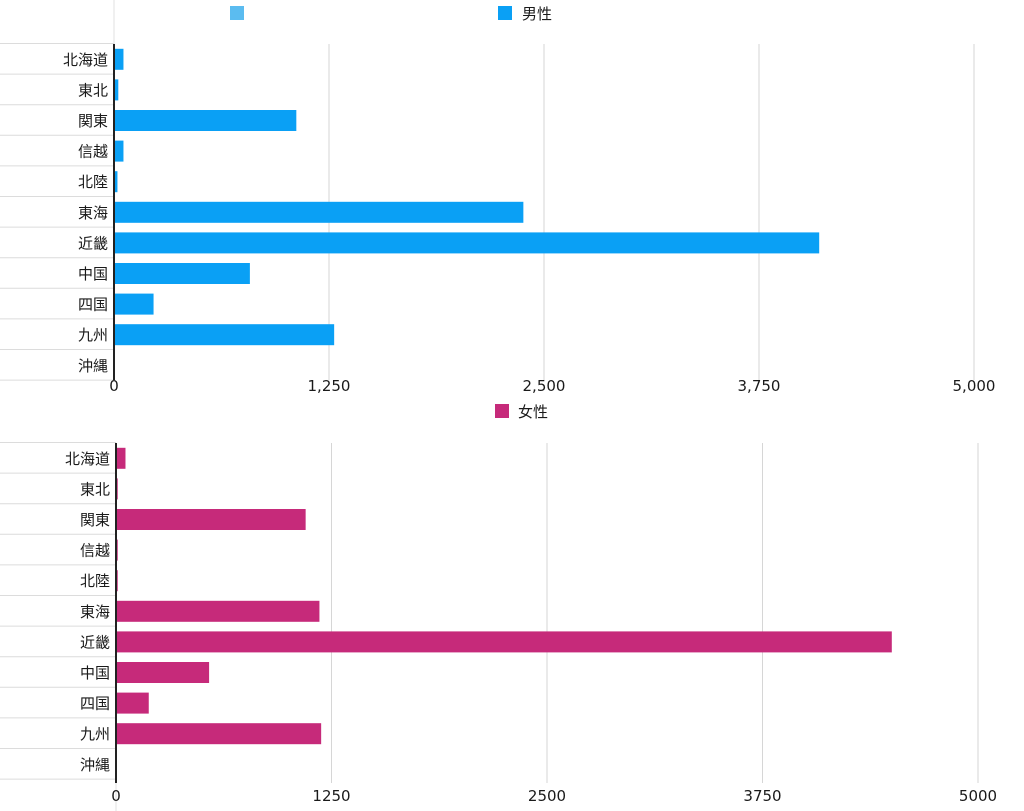 The height and width of the screenshot is (811, 1024). I want to click on female-legend: 女性, so click(521, 412).